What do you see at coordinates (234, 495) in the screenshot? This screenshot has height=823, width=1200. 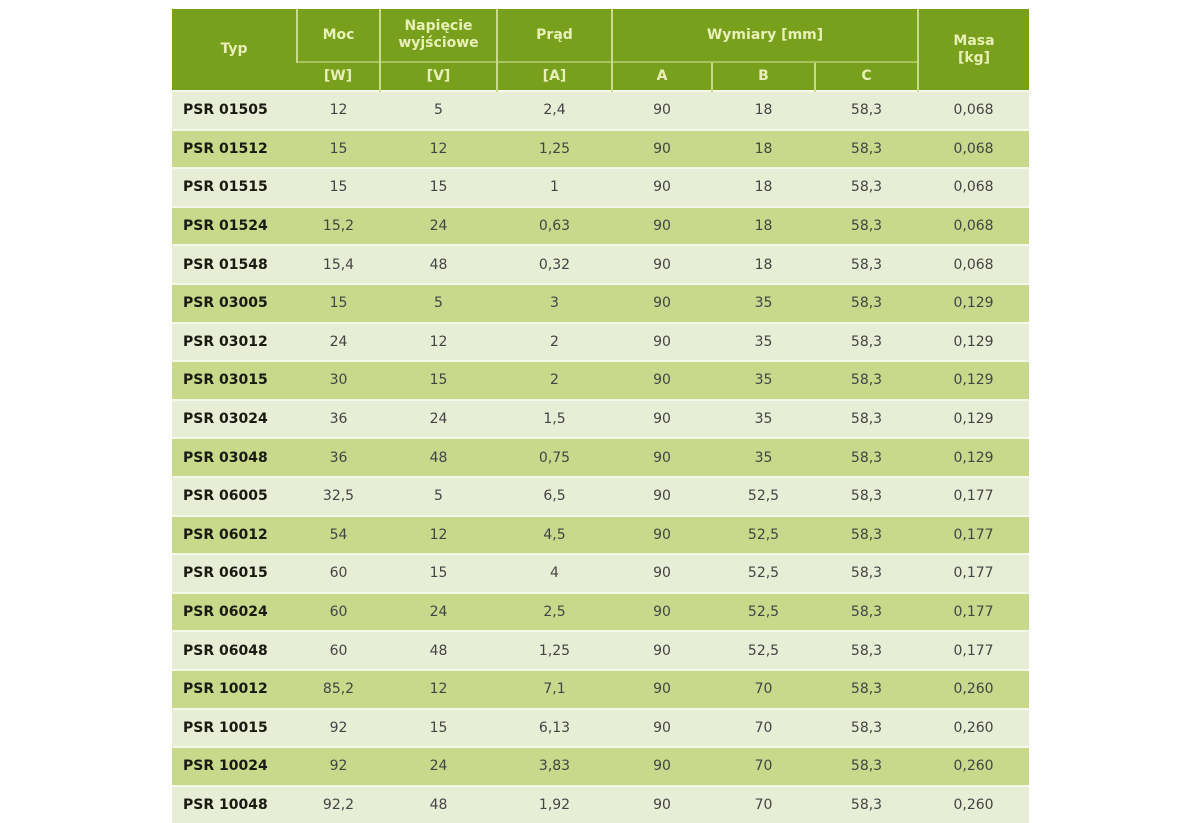 I see `cell-typ: PSR 06005` at bounding box center [234, 495].